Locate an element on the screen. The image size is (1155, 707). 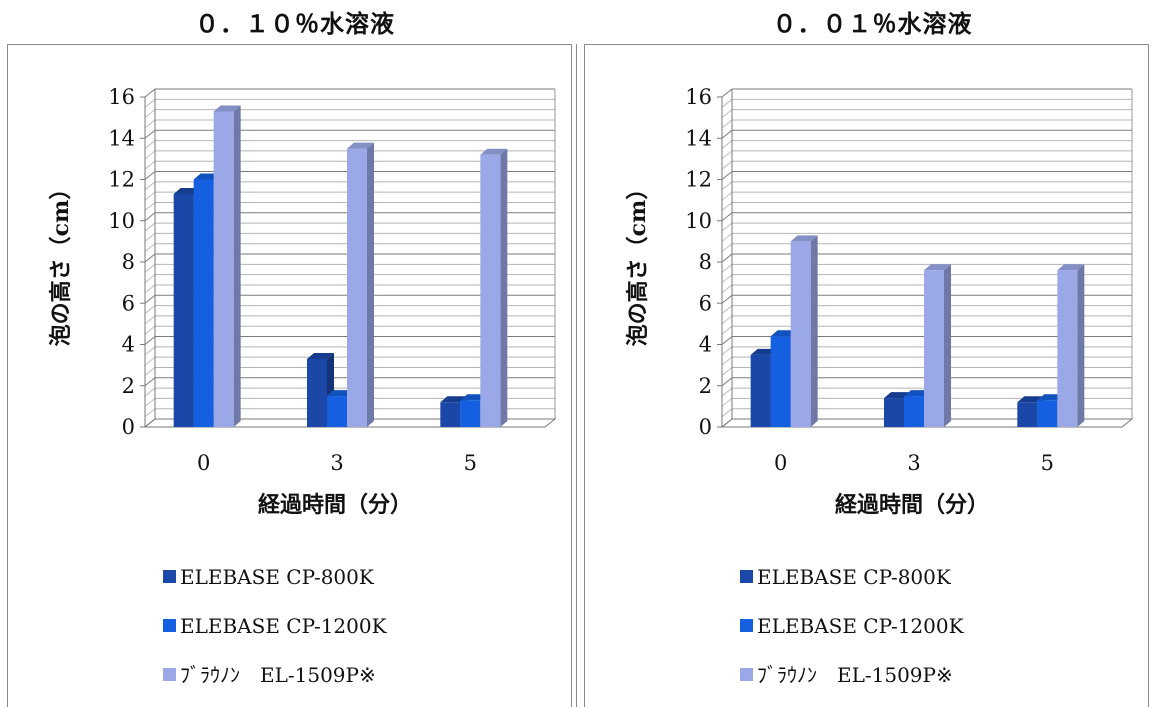
legend-label: ﾌﾞﾗｳﾉﾝ EL-1509P※ is located at coordinates (278, 675).